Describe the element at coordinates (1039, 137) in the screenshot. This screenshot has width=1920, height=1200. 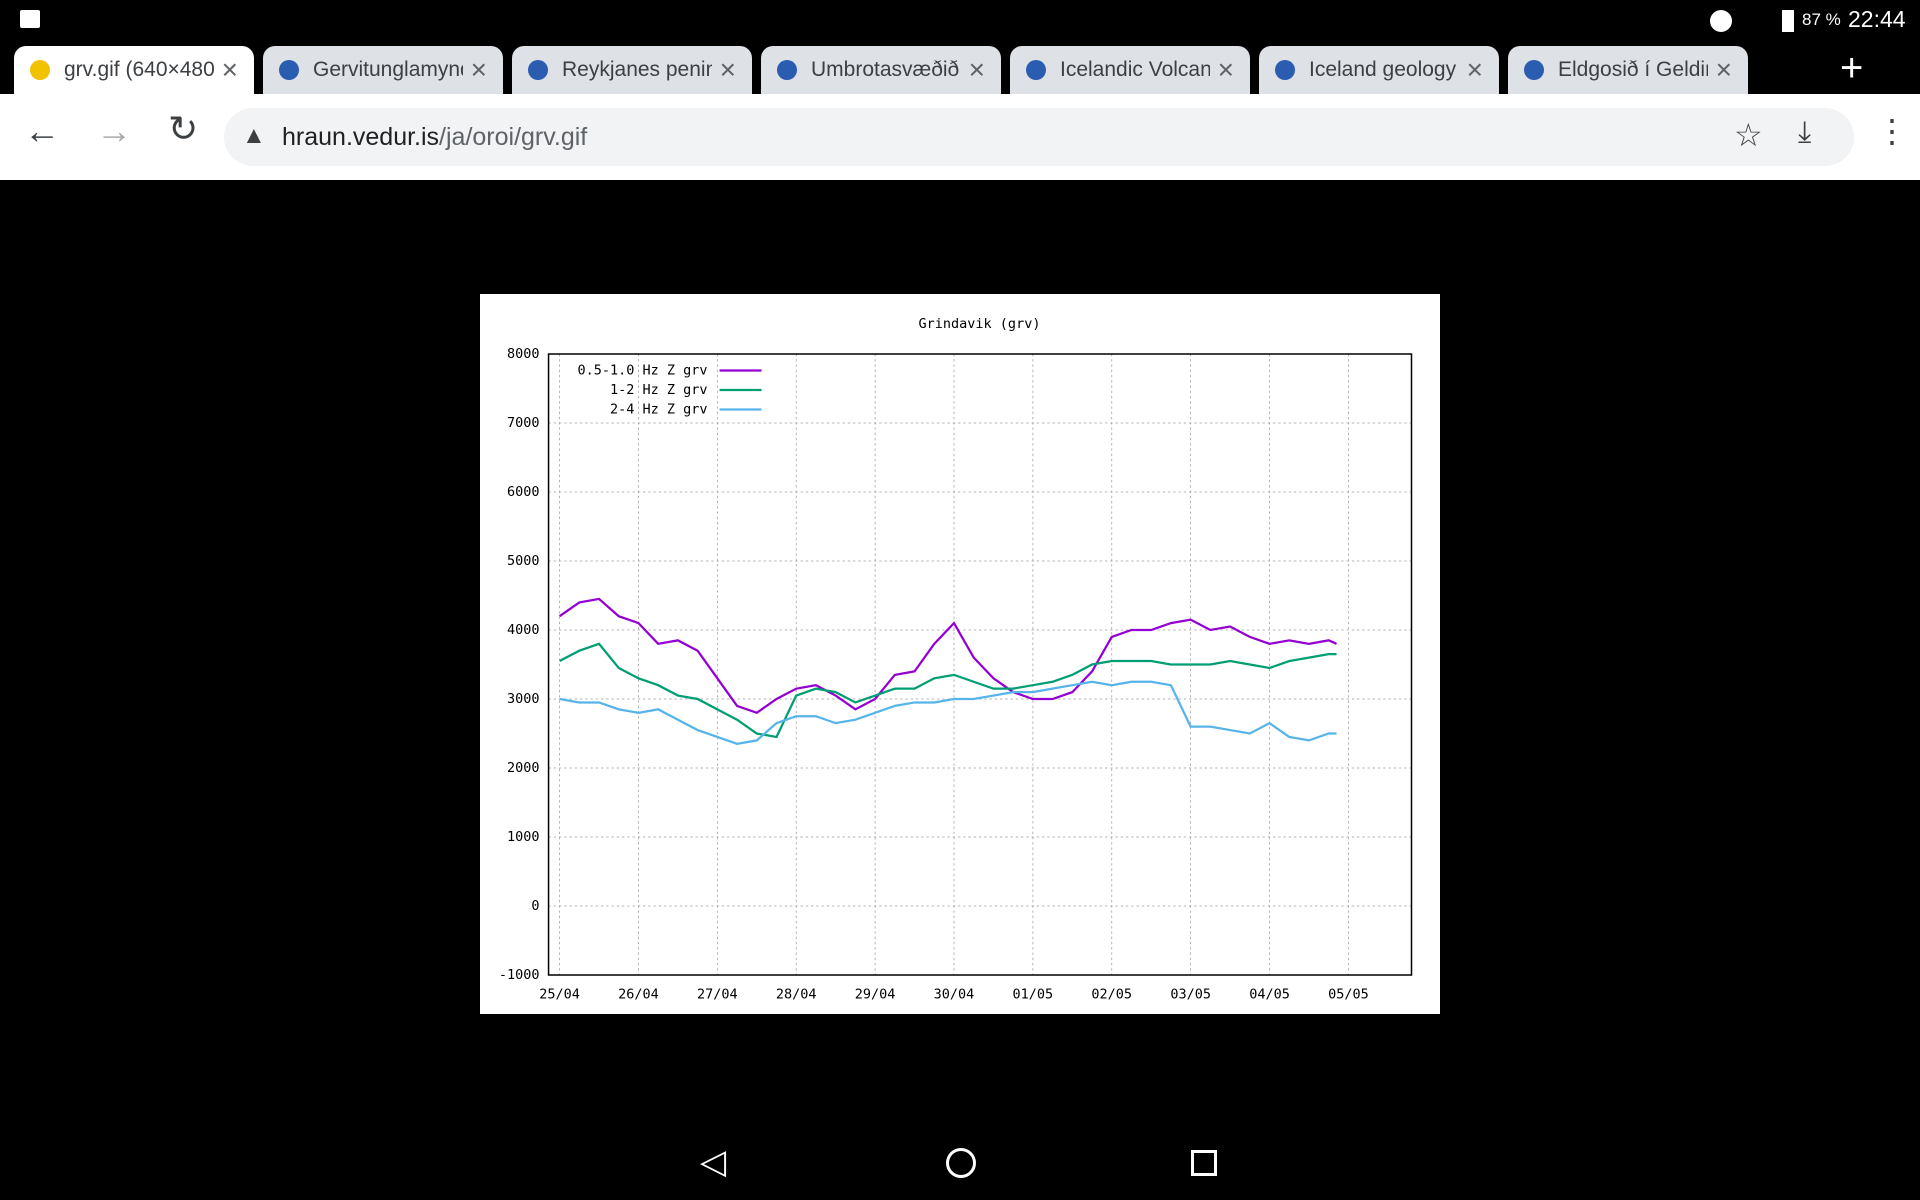
I see `omnibox: ▲ hraun.vedur.is/ja/oroi/grv.gif ☆ ⤓` at that location.